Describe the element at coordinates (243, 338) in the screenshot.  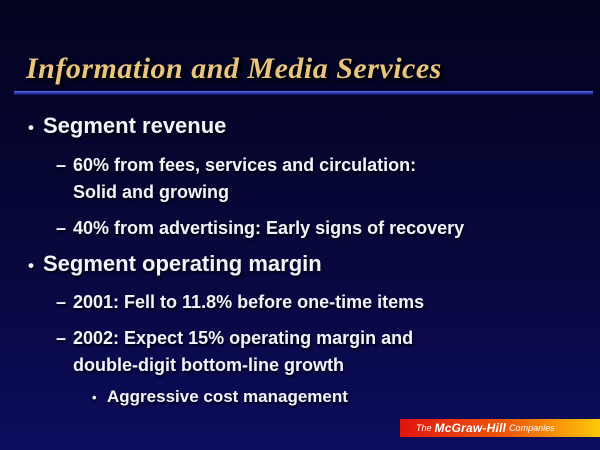
I see `bullet-text: 2002: Expect 15% operating margin and` at that location.